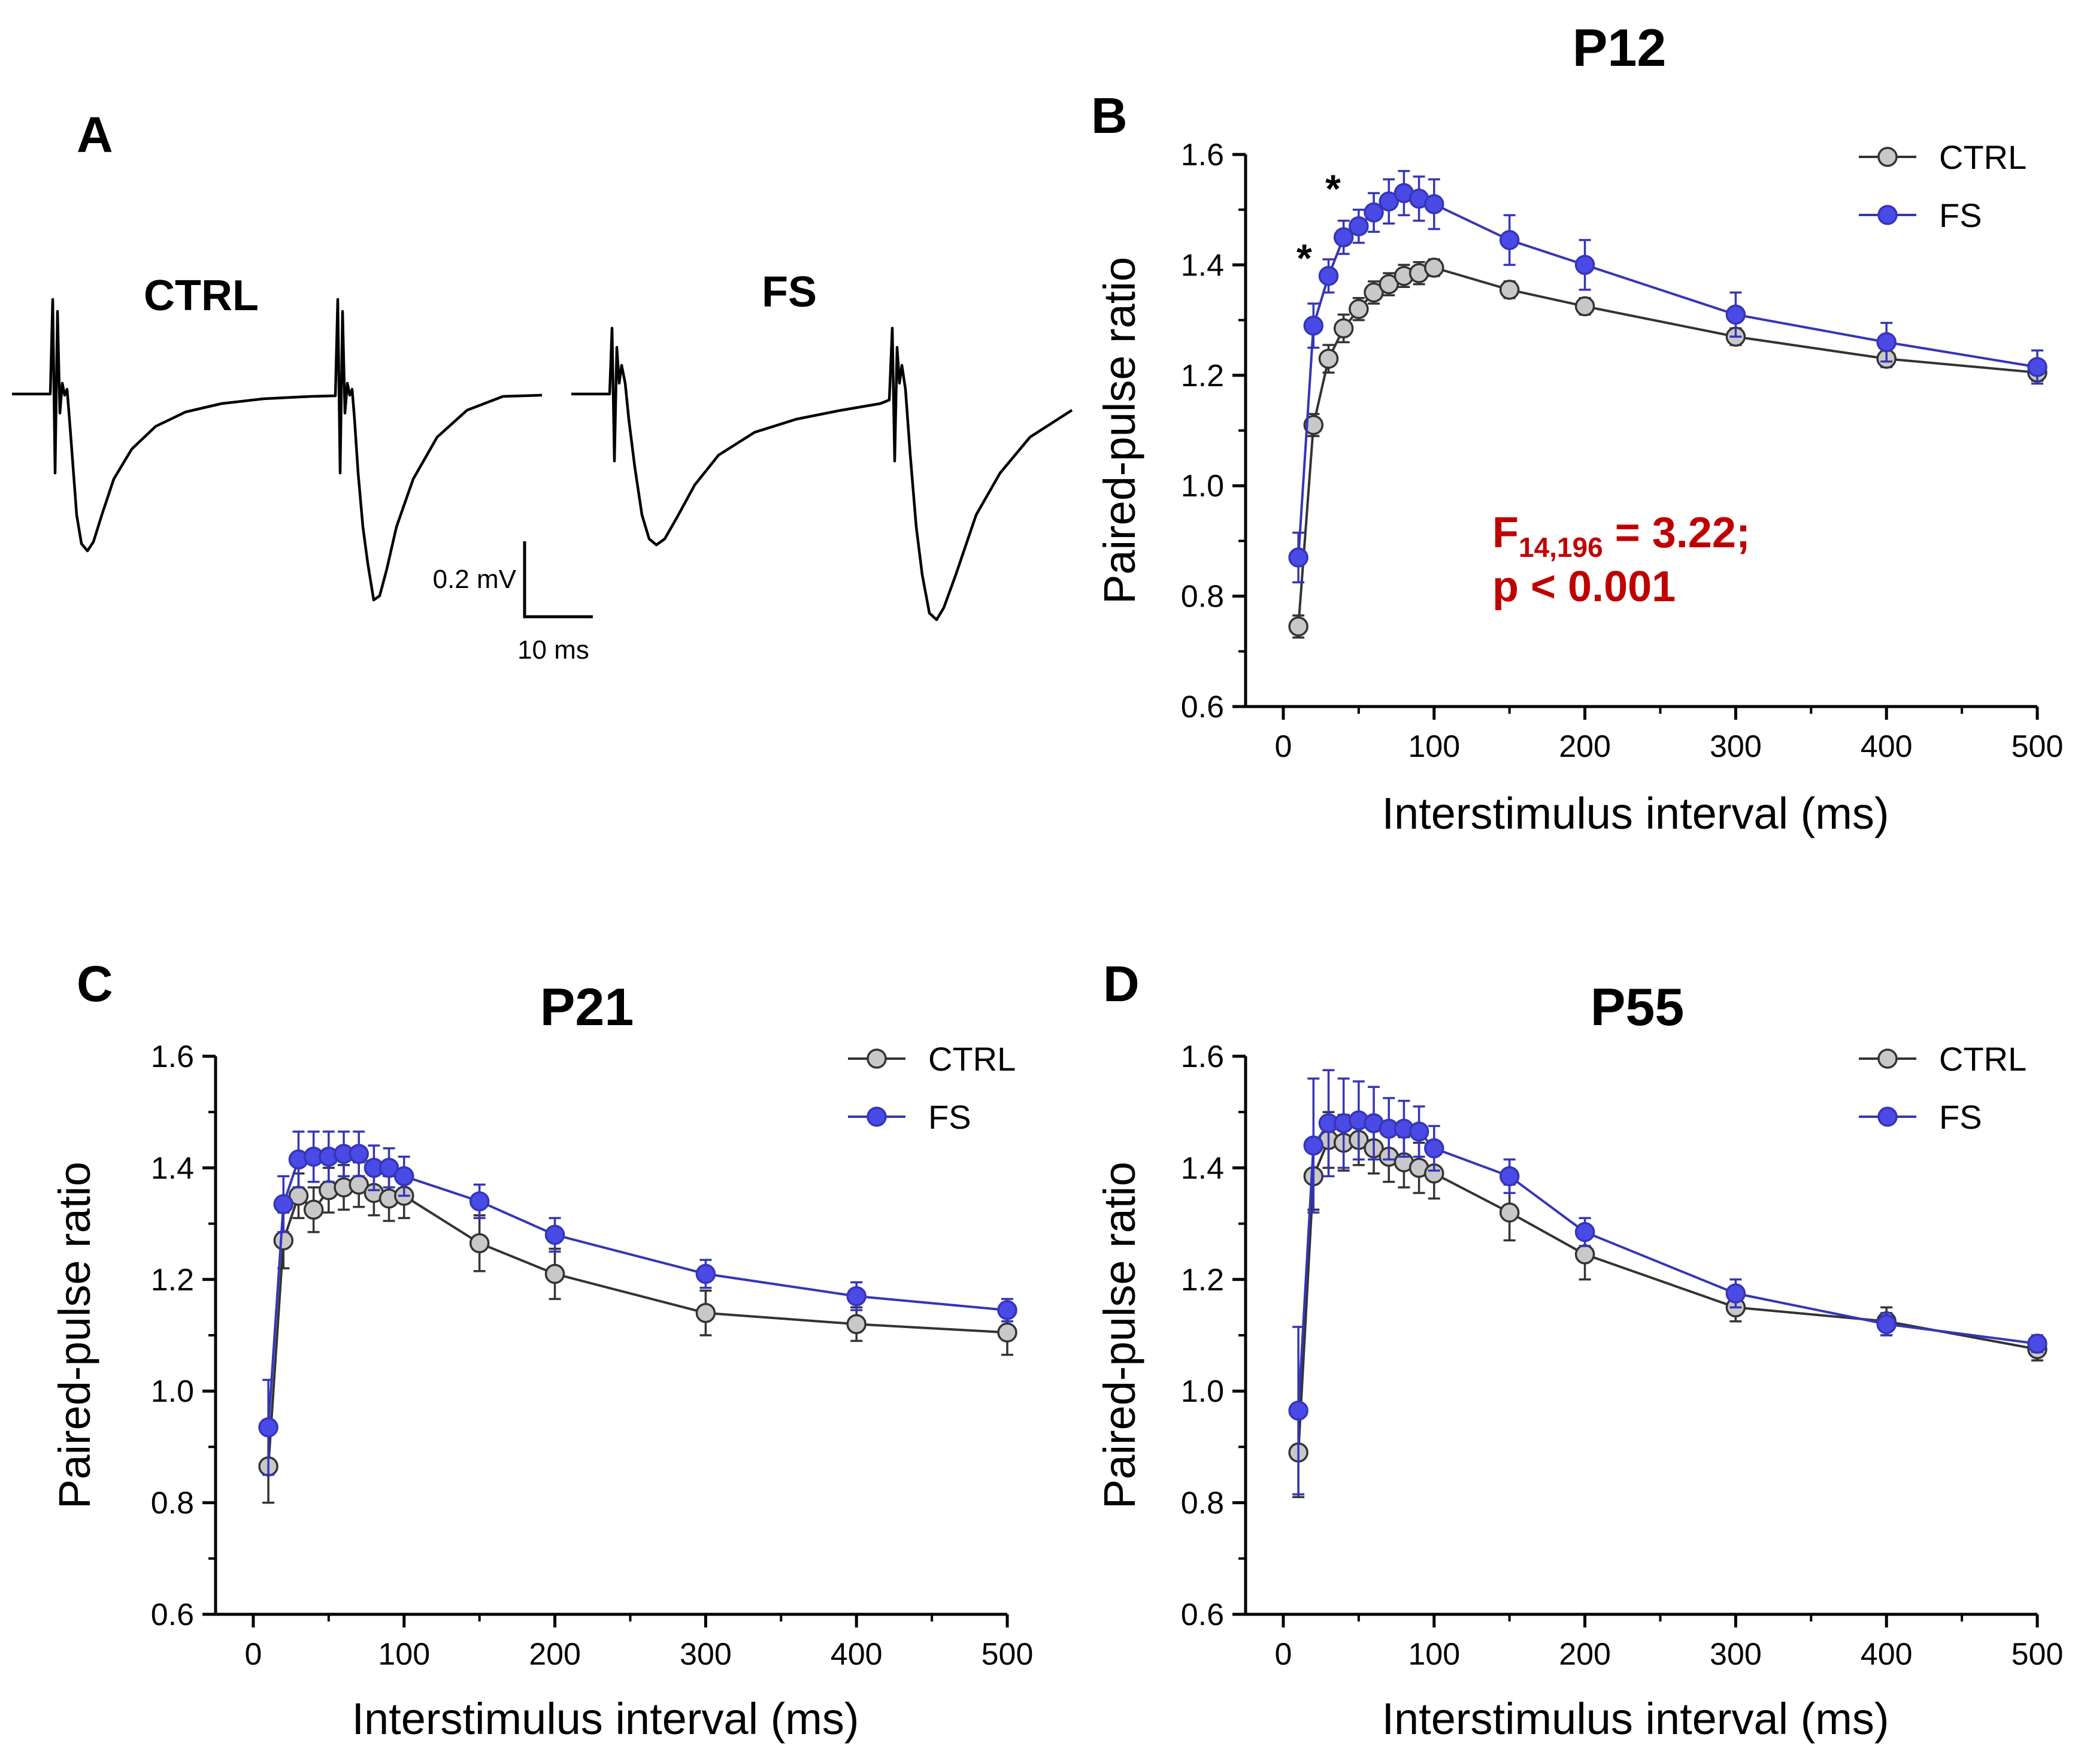  I want to click on trace-label-ctrl: CTRL, so click(201, 296).